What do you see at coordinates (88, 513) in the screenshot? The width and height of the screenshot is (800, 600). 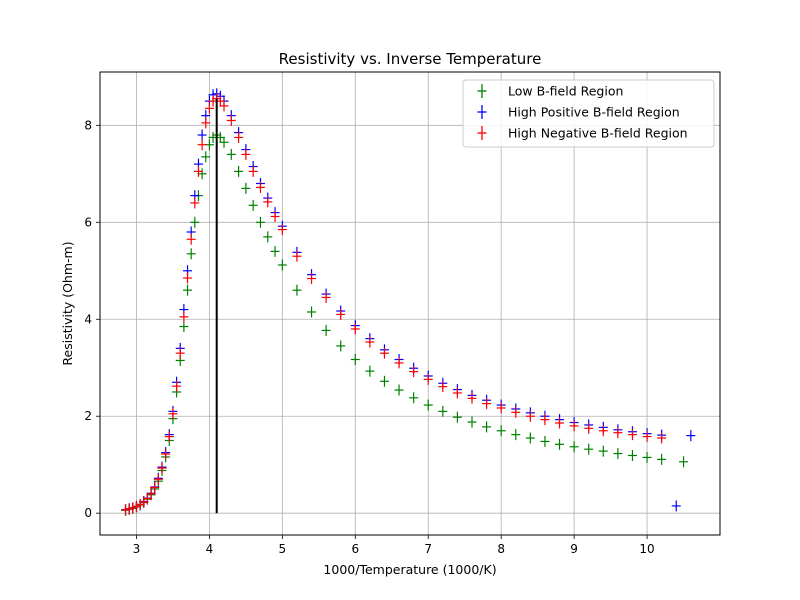 I see `y-tick-label-0: 0` at bounding box center [88, 513].